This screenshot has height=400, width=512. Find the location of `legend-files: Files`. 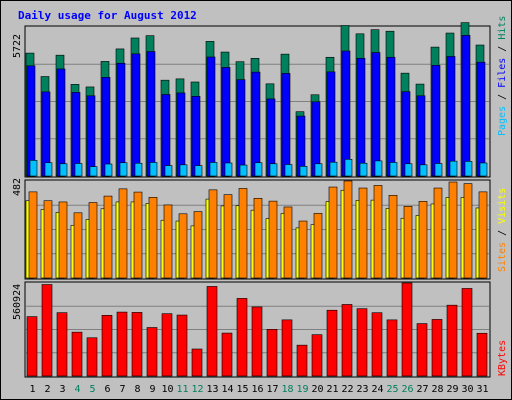

legend-files: Files is located at coordinates (502, 73).